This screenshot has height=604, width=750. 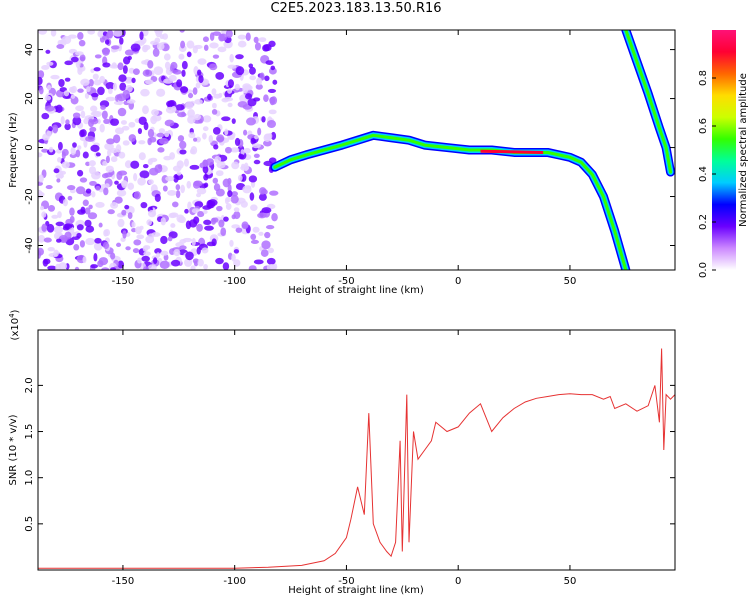 I want to click on colorbar-ticks: 0.0 0.2 0.4 0.6 0.8, so click(x=707, y=174).